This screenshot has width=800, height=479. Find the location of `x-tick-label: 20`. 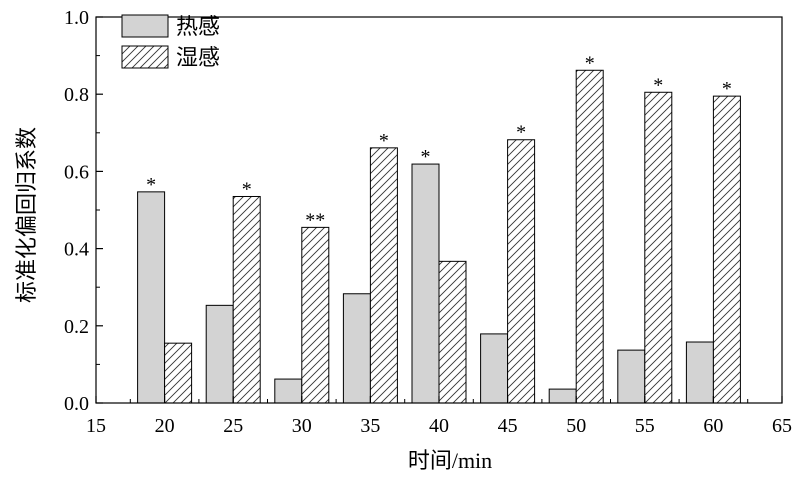

x-tick-label: 20 is located at coordinates (165, 426).